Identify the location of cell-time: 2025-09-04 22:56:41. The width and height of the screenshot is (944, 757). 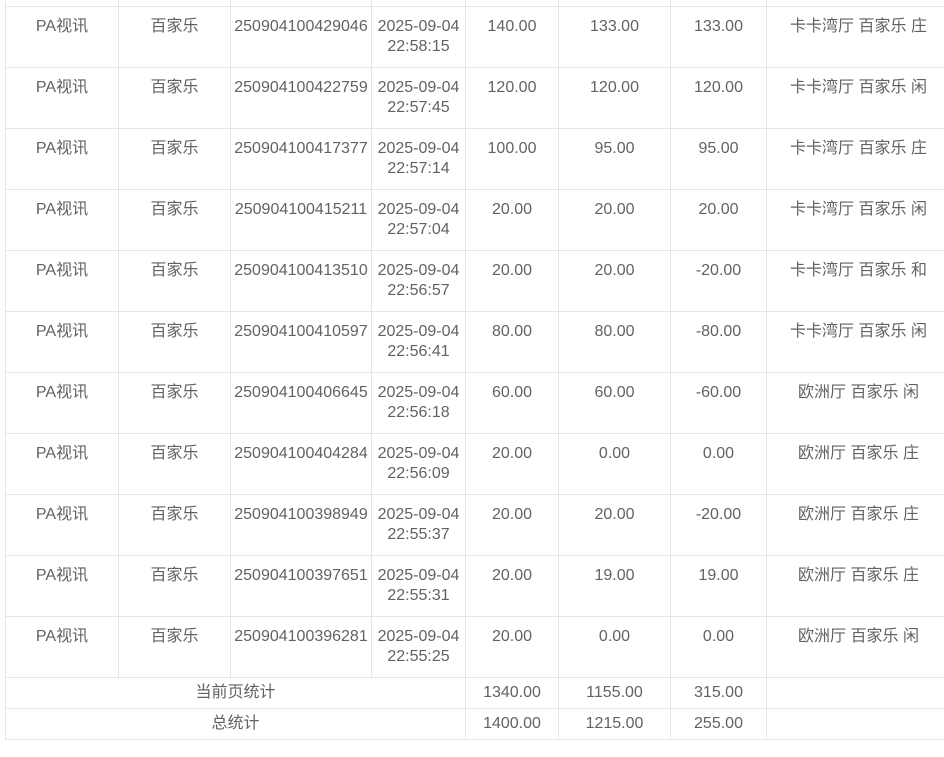
(418, 342).